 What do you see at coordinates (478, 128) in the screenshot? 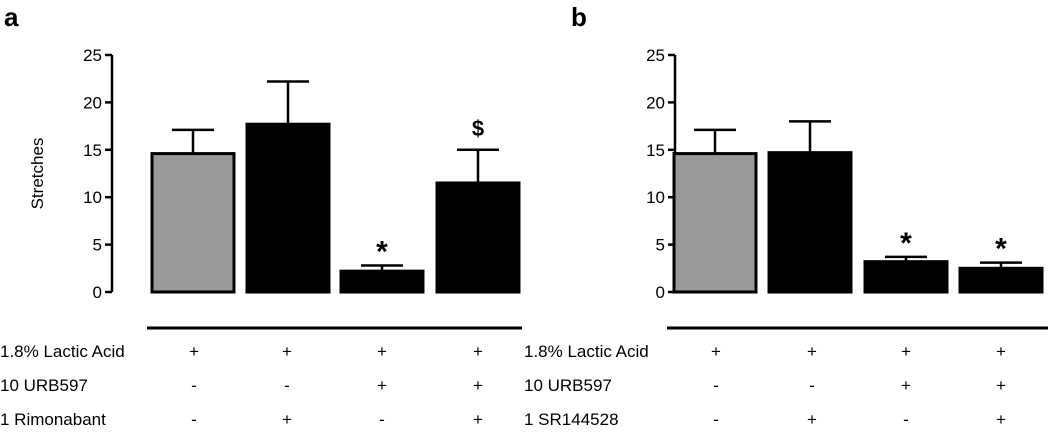
I see `significance-dollar: $` at bounding box center [478, 128].